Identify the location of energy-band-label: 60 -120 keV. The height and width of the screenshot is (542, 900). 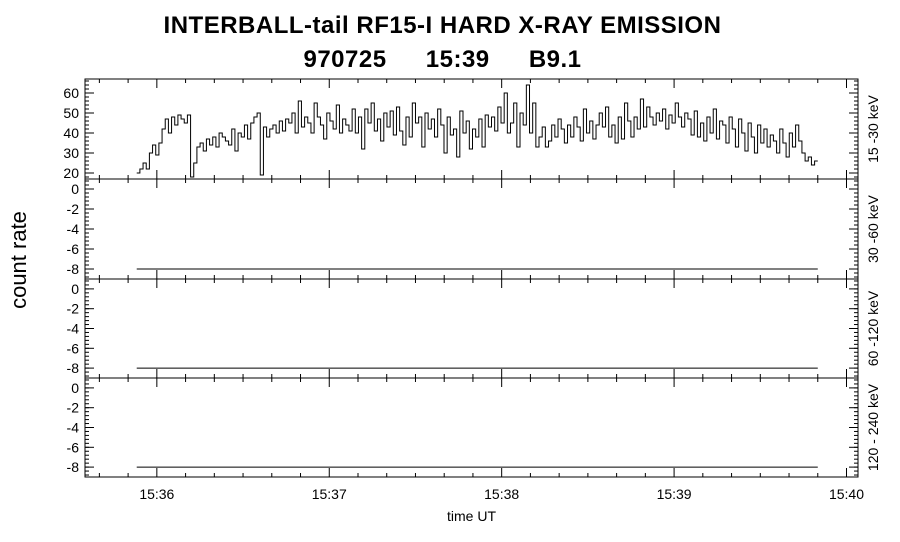
(873, 328).